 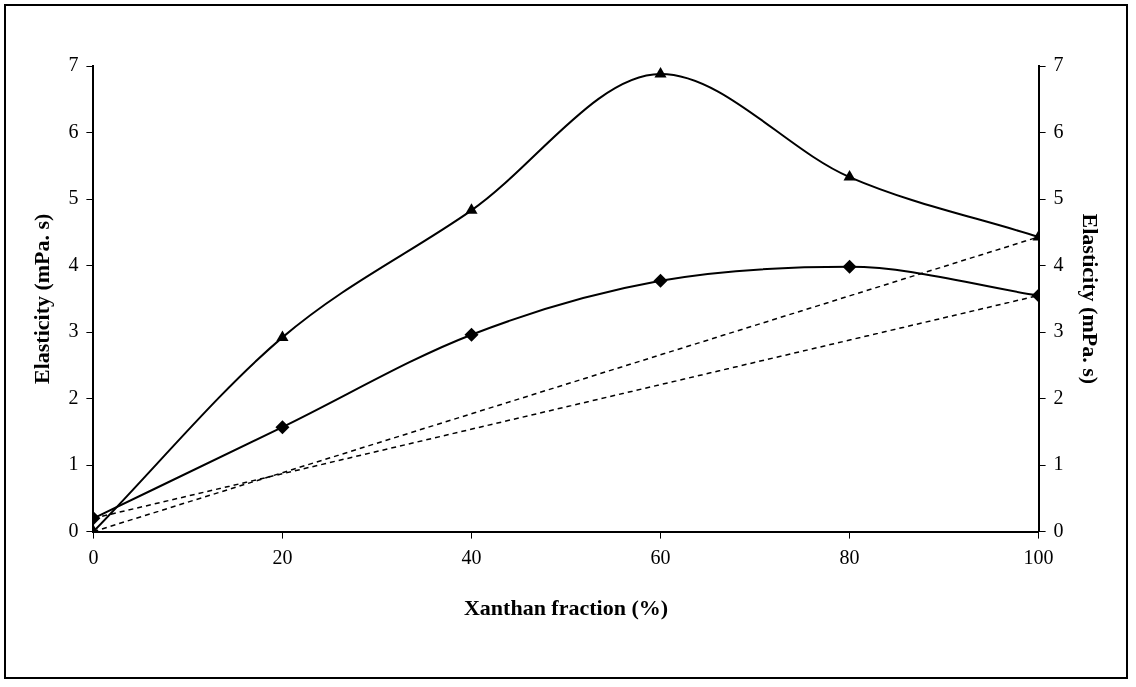 I want to click on x-tick-label: 100, so click(x=1038, y=556).